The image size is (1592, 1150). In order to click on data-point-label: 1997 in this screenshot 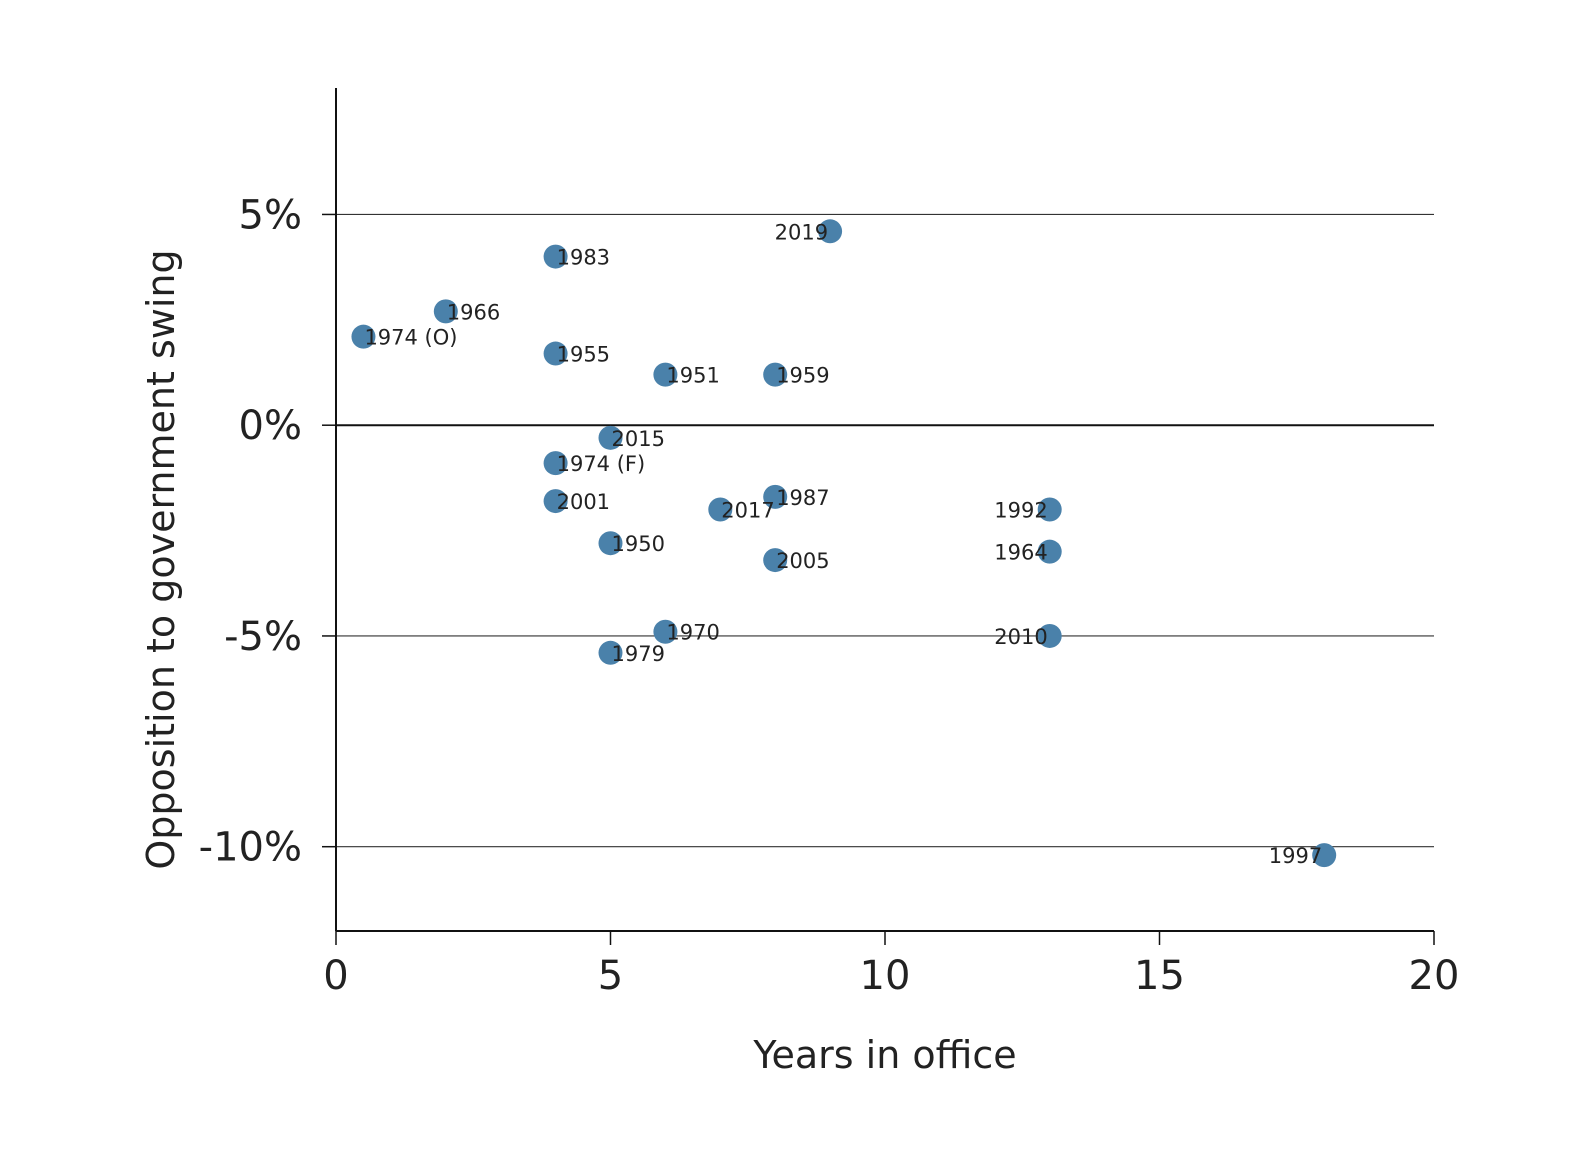, I will do `click(1295, 856)`.